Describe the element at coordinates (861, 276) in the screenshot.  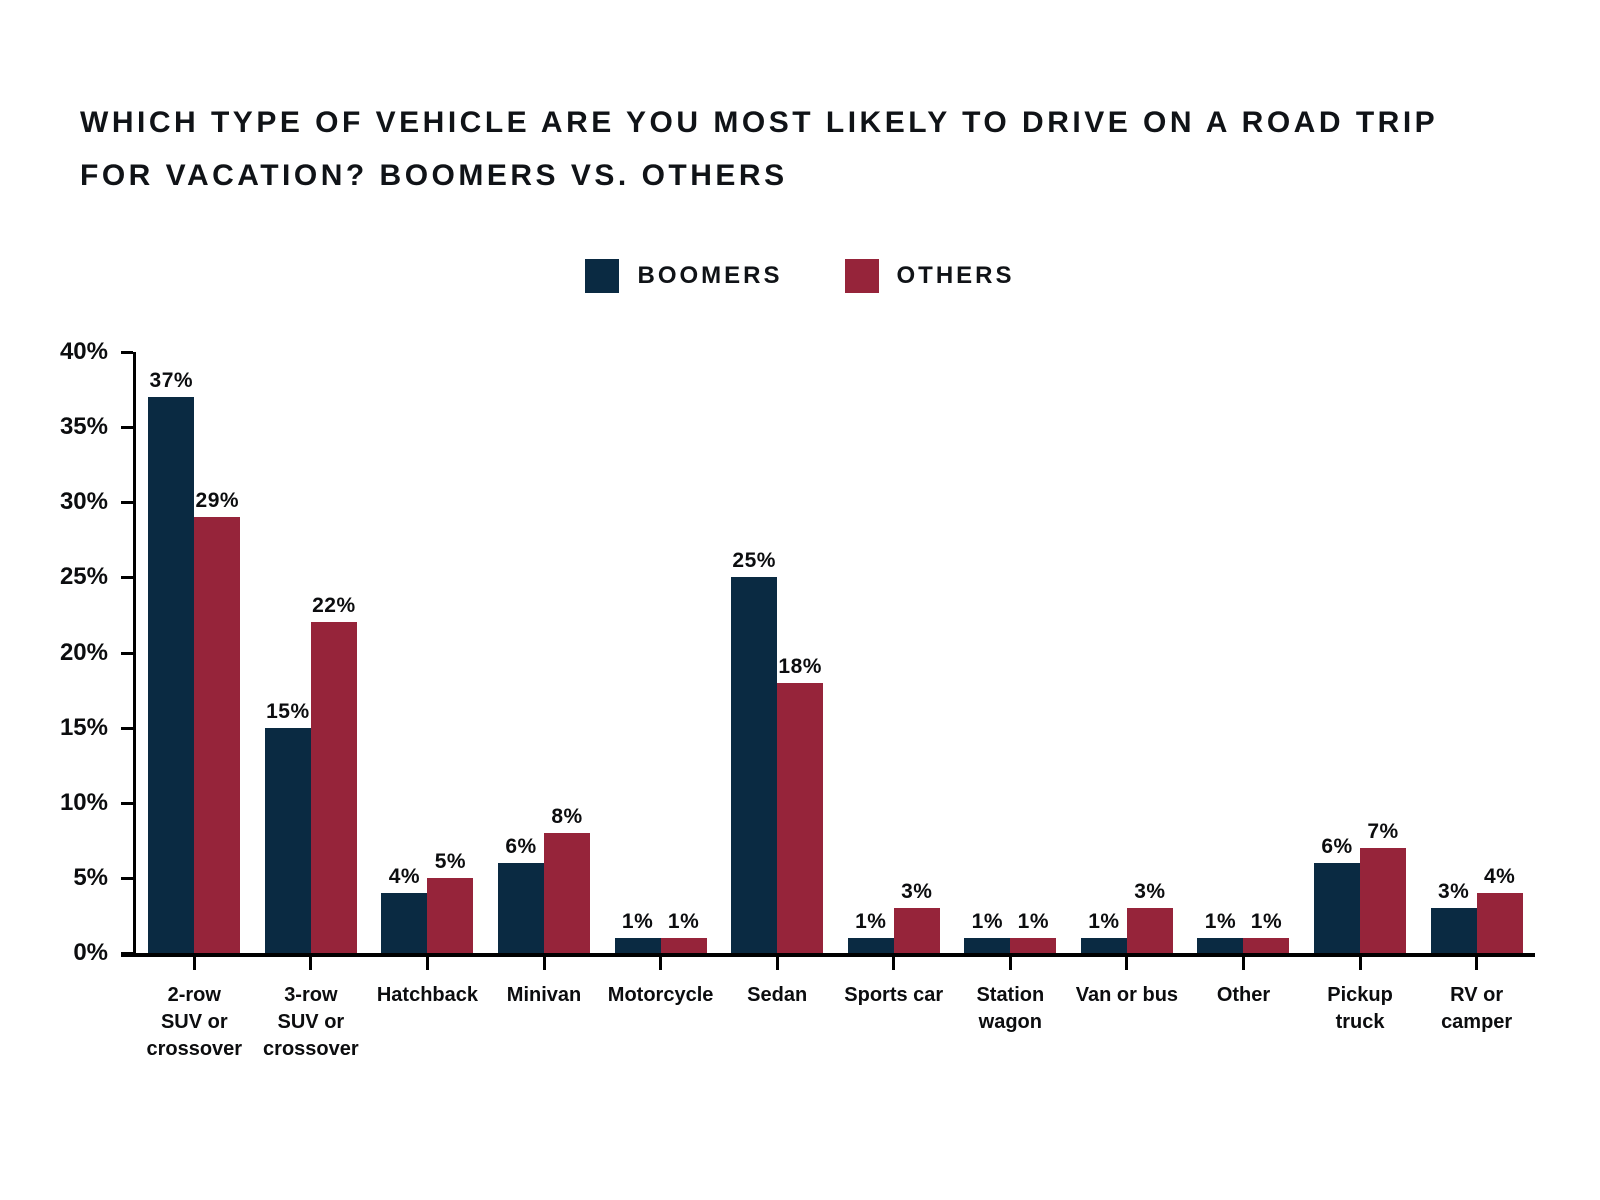
I see `legend-swatch-others-icon` at that location.